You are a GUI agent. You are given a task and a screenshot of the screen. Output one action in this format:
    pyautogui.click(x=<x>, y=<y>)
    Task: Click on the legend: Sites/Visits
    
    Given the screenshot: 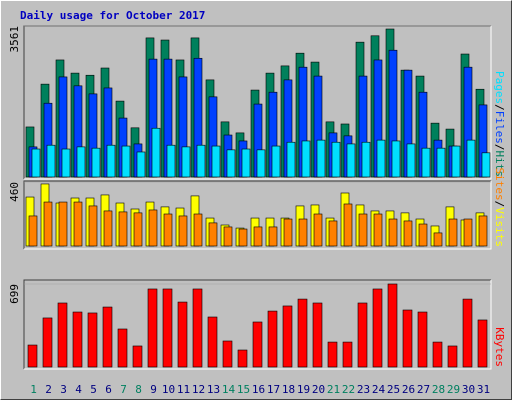 What is the action you would take?
    pyautogui.click(x=499, y=208)
    